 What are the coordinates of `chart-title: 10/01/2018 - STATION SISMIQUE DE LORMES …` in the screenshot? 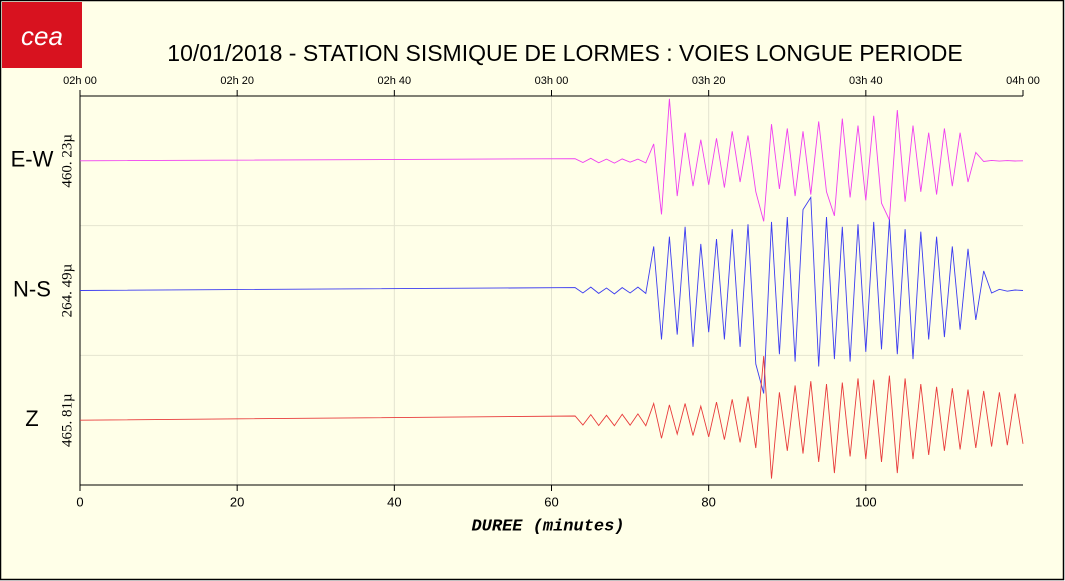 It's located at (564, 53).